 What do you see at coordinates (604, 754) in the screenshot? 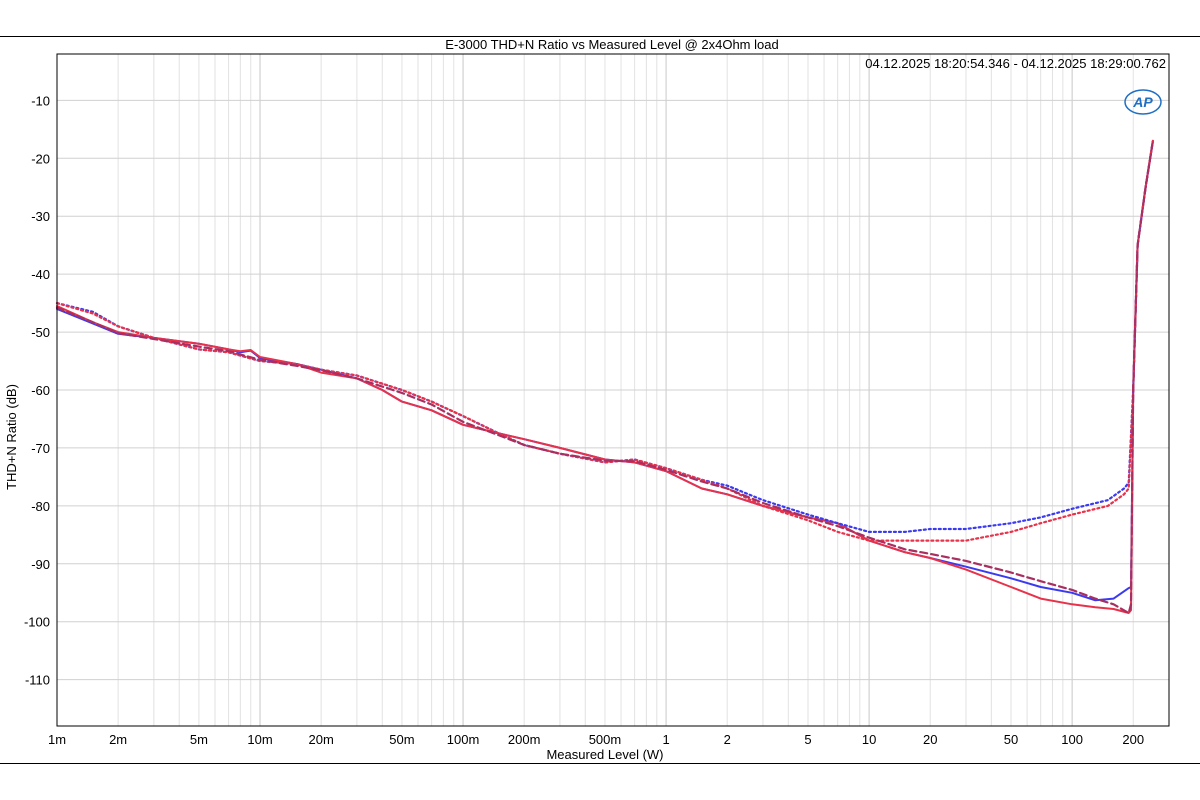
I see `x-axis-label: Measured Level (W)` at bounding box center [604, 754].